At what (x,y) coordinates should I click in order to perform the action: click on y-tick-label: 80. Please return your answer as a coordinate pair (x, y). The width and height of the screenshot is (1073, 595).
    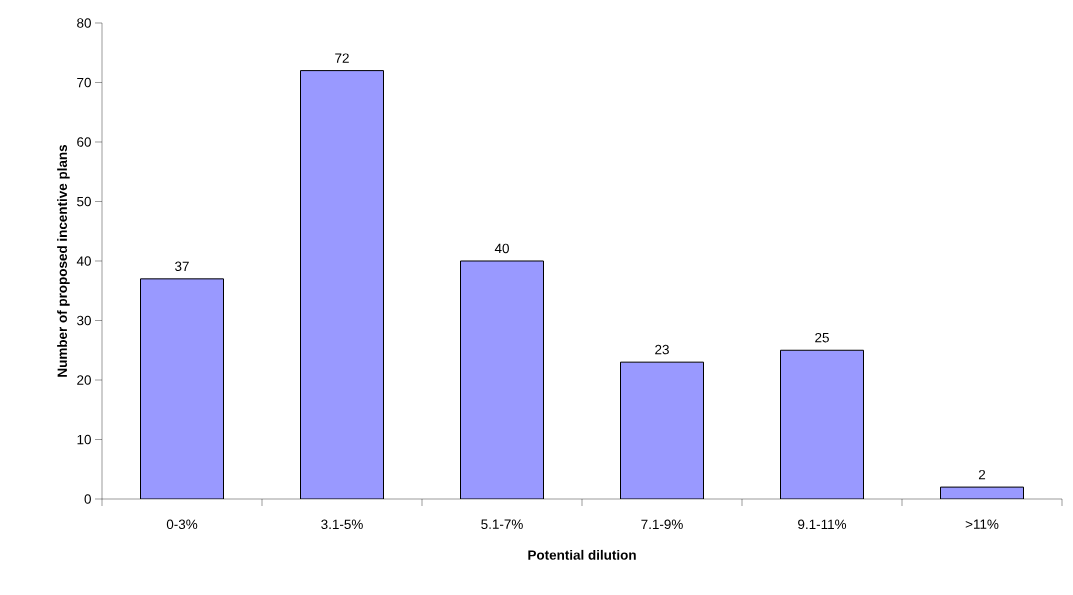
    Looking at the image, I should click on (84, 23).